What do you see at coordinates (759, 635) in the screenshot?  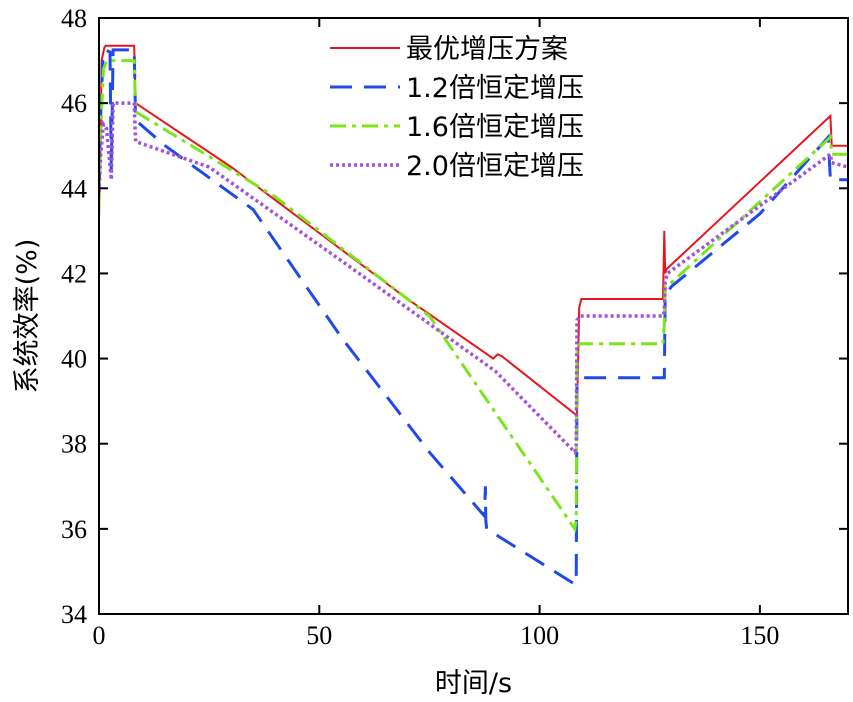 I see `x-tick-label: 150` at bounding box center [759, 635].